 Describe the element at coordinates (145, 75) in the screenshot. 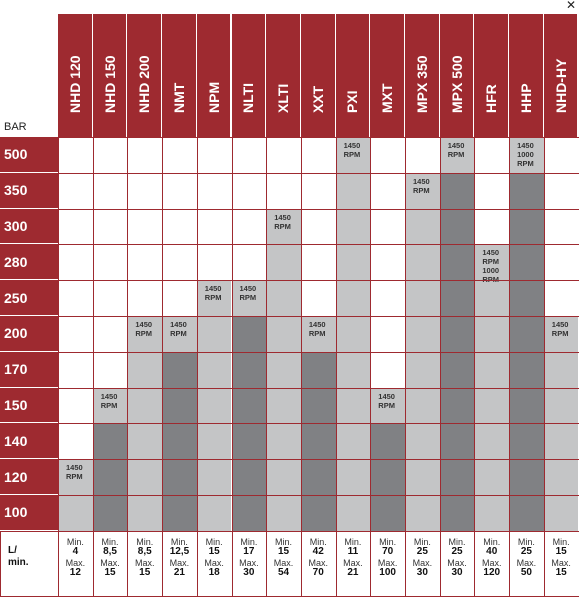

I see `model-header: NHD 200` at that location.